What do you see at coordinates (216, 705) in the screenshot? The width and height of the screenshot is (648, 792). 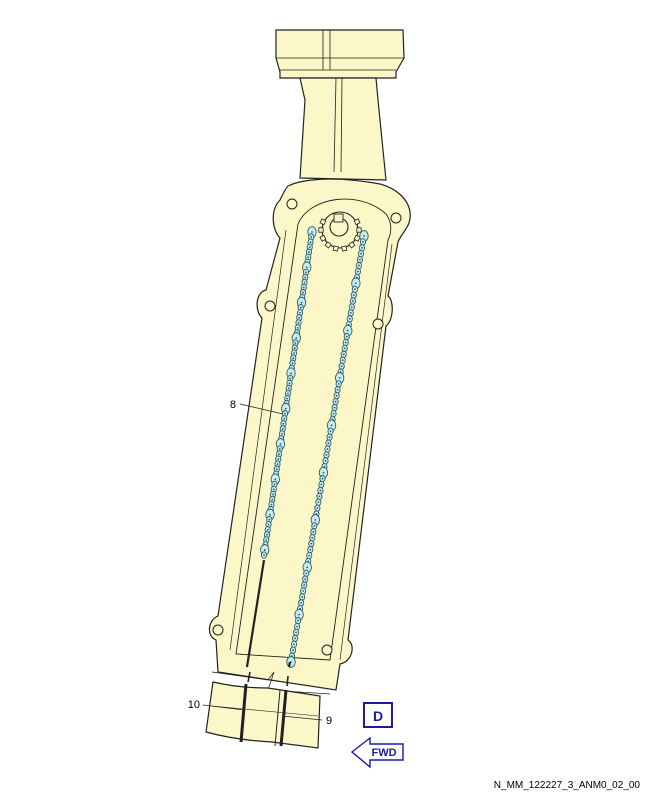 I see `callout-10: 10` at bounding box center [216, 705].